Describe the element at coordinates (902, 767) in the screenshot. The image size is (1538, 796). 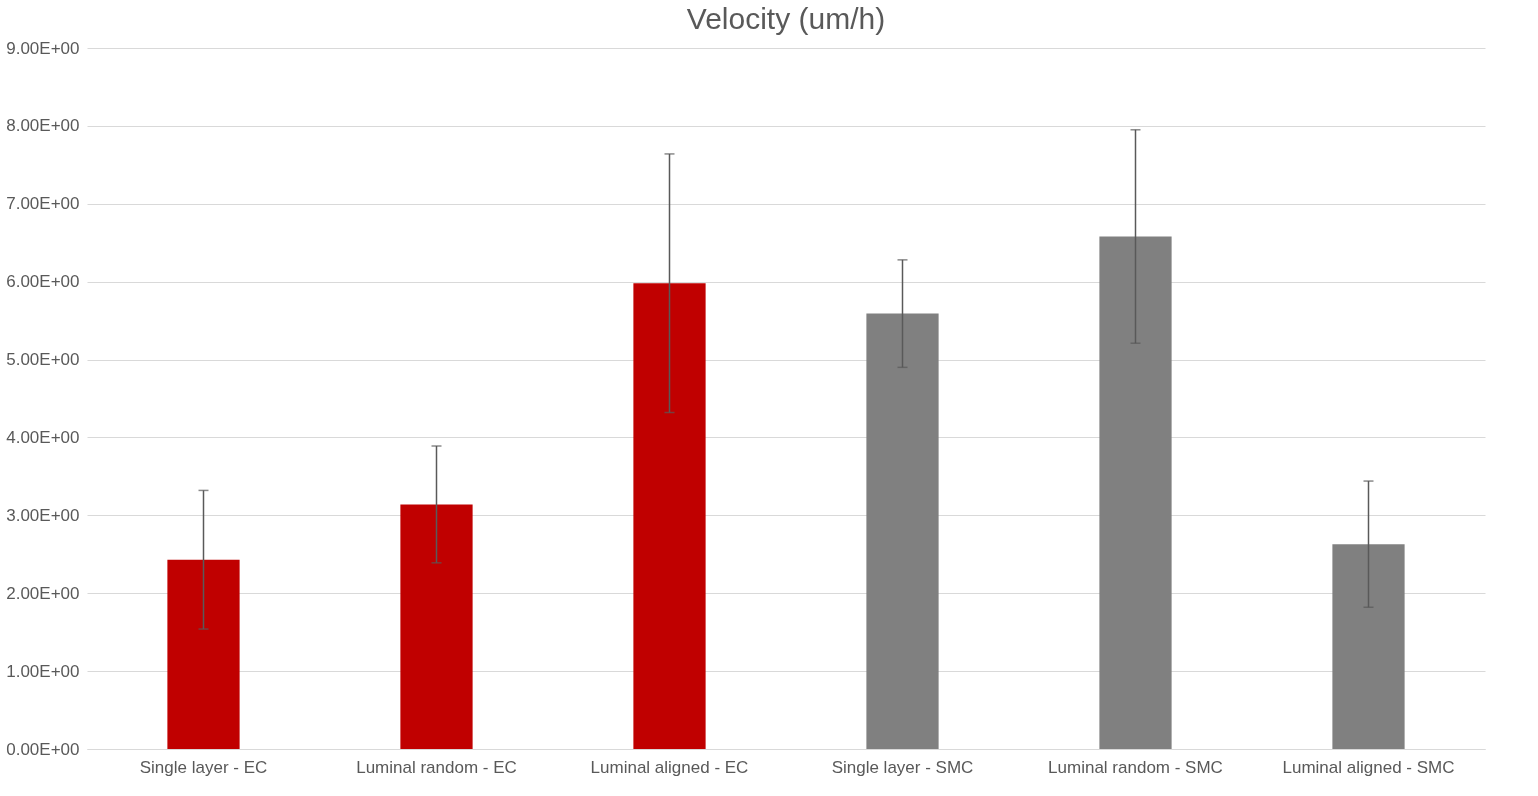
I see `x-tick-label: Single layer - SMC` at that location.